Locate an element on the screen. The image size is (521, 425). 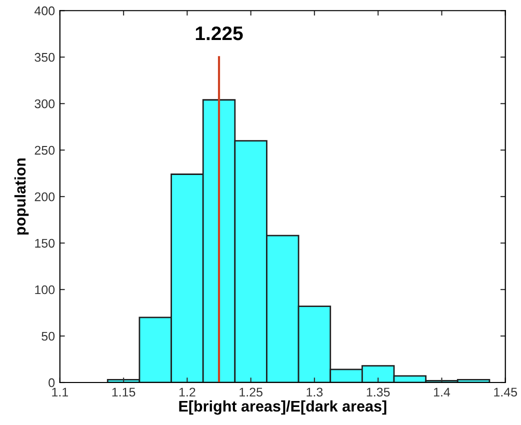
x-tick-label: 1.25 is located at coordinates (251, 392).